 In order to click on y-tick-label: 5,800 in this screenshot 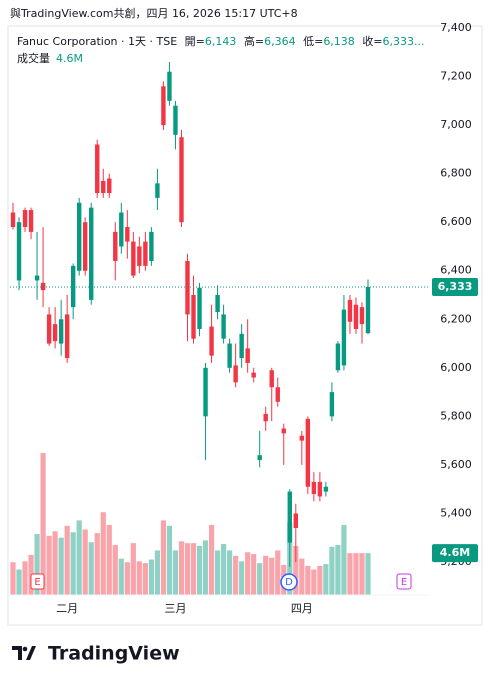, I will do `click(456, 415)`.